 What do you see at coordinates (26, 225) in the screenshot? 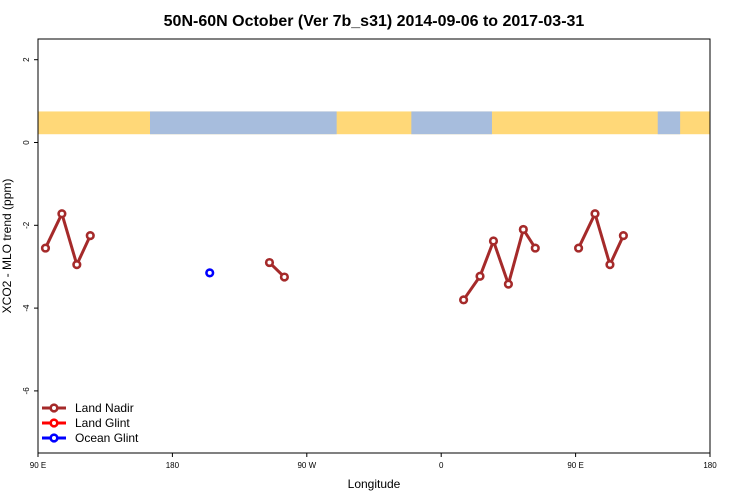
I see `y-tick-label: -2` at bounding box center [26, 225].